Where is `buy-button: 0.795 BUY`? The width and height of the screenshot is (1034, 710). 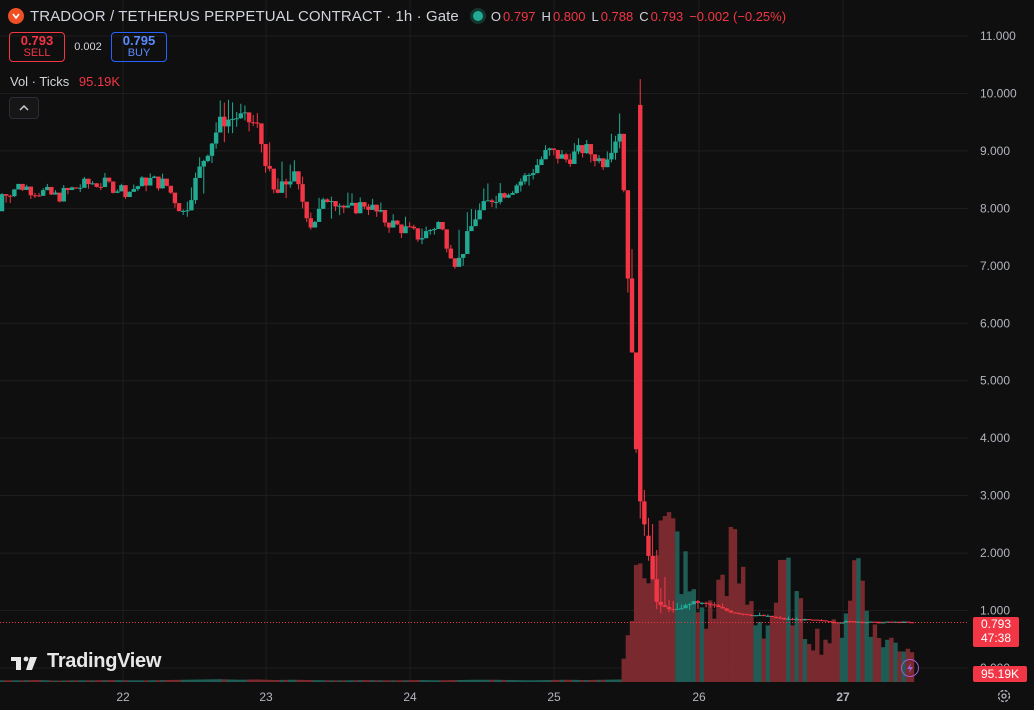
buy-button: 0.795 BUY is located at coordinates (139, 47).